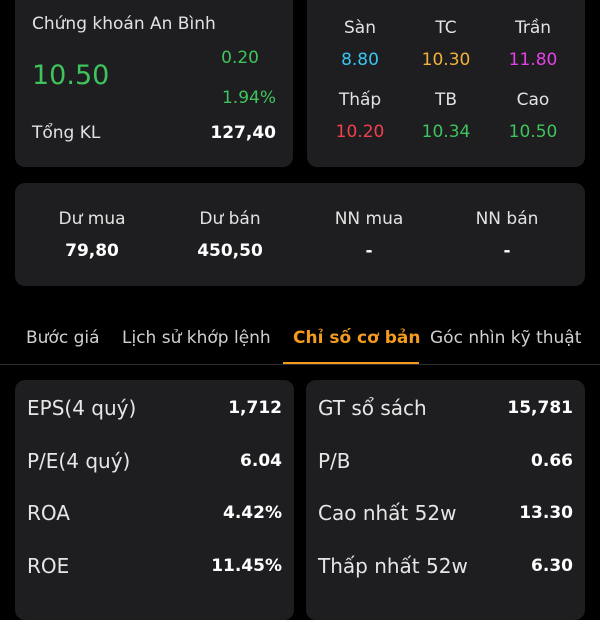 Image resolution: width=600 pixels, height=620 pixels. Describe the element at coordinates (154, 569) in the screenshot. I see `metric-row: ROE 11.45%` at that location.